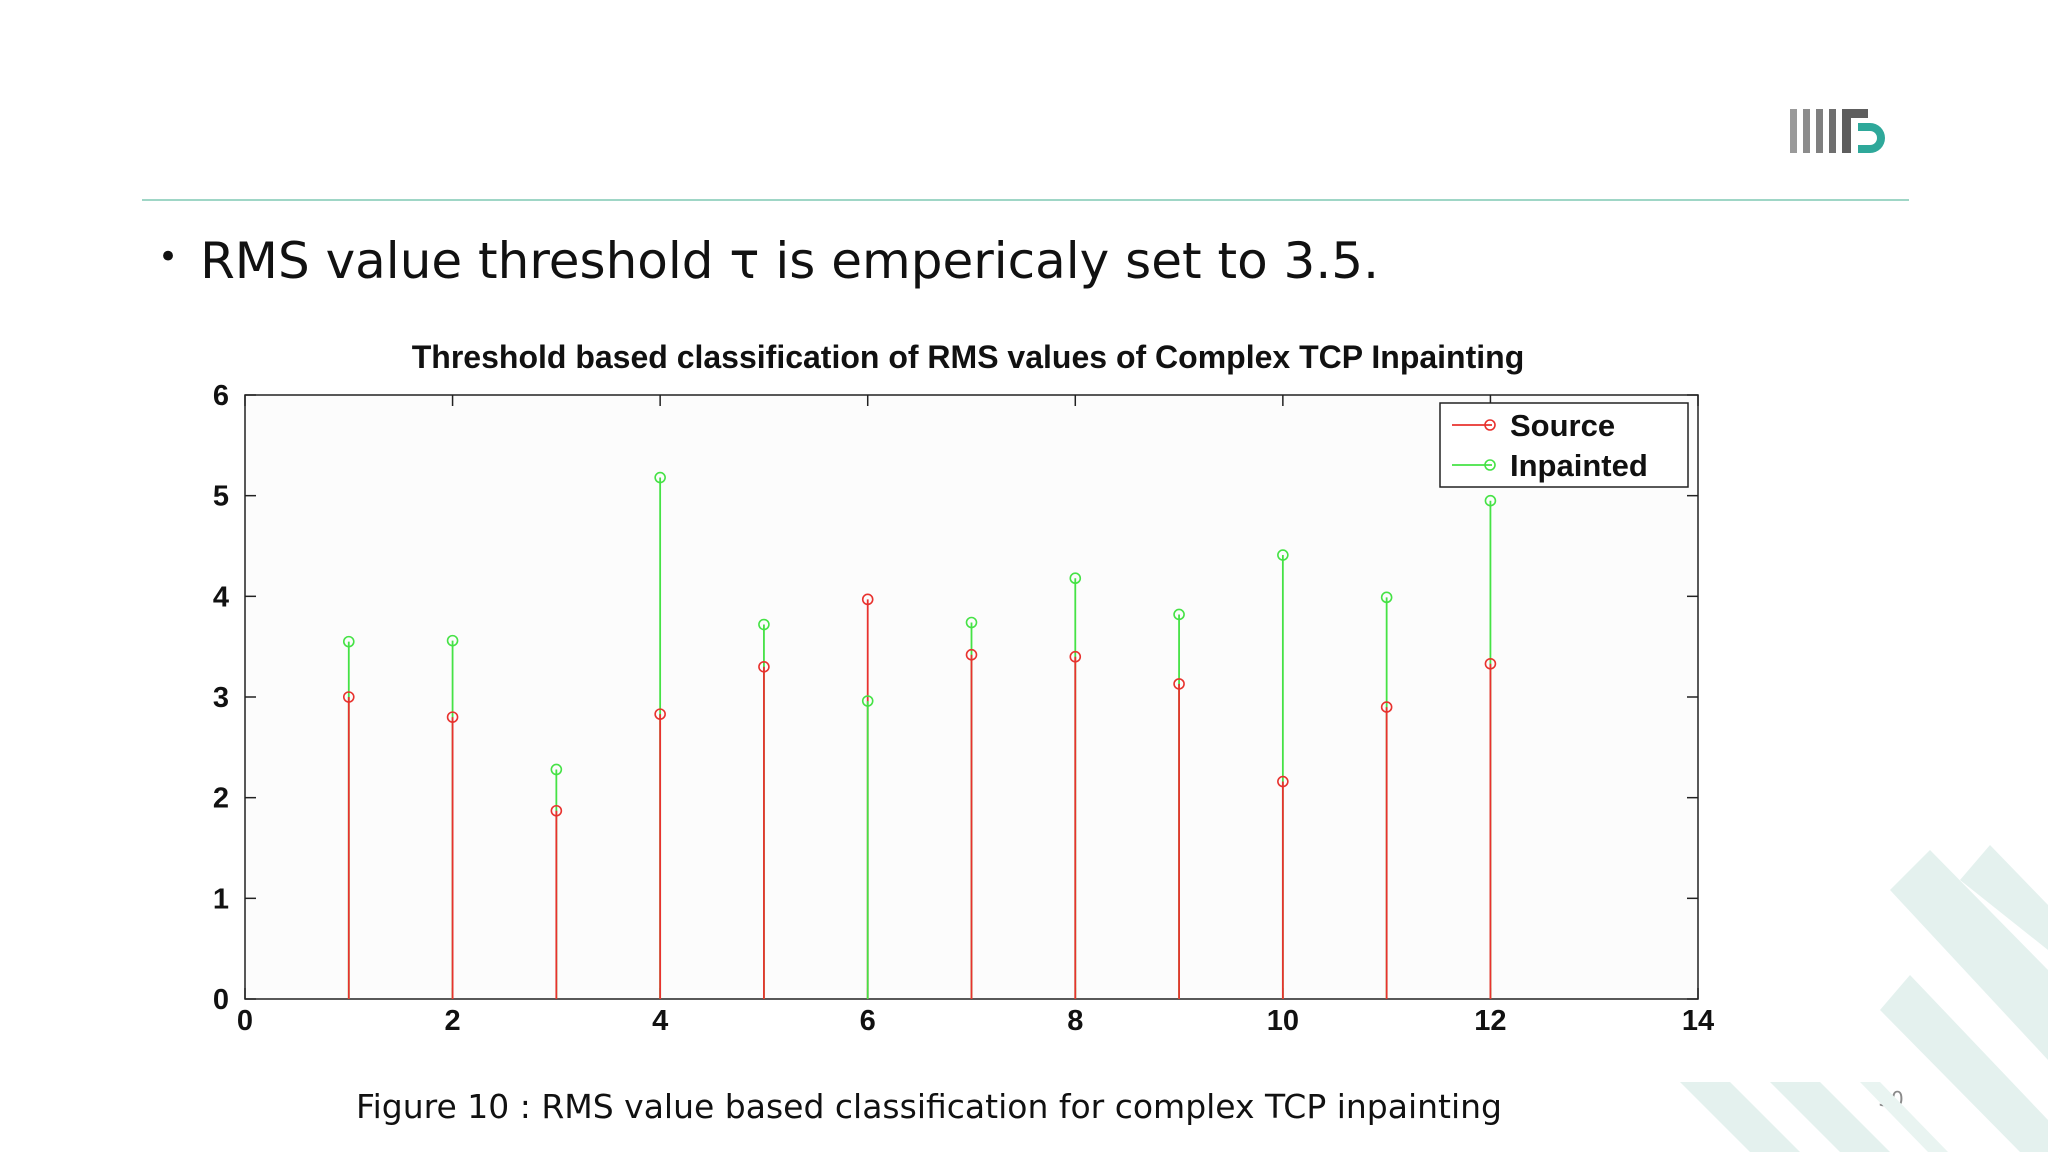  What do you see at coordinates (1283, 1021) in the screenshot?
I see `x-tick-label: 10` at bounding box center [1283, 1021].